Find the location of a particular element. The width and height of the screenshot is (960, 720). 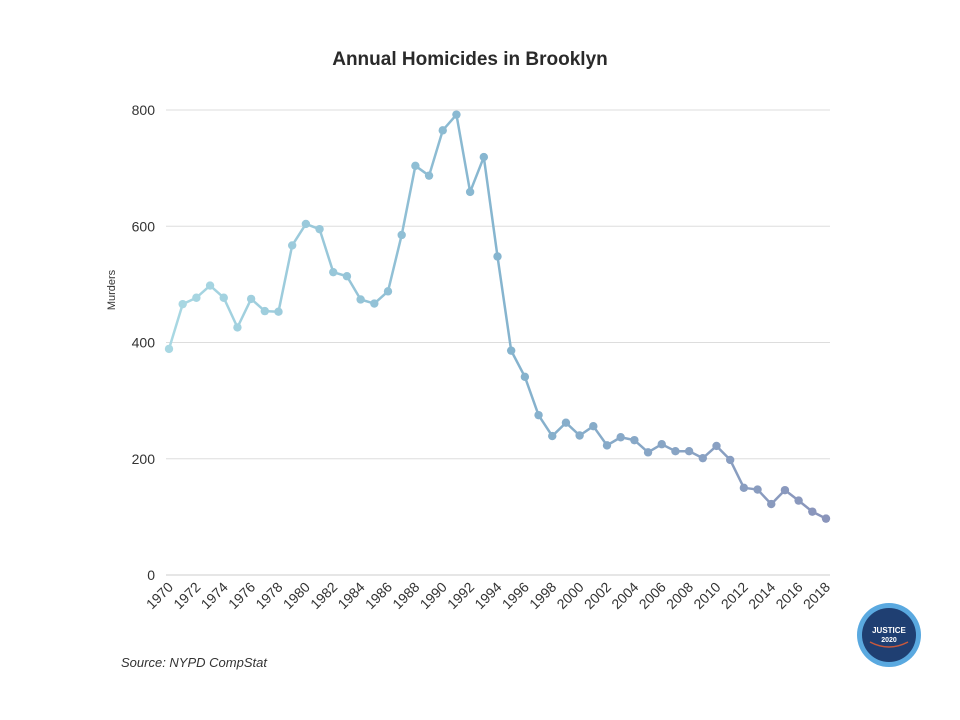

data-point-1978 is located at coordinates (278, 311).